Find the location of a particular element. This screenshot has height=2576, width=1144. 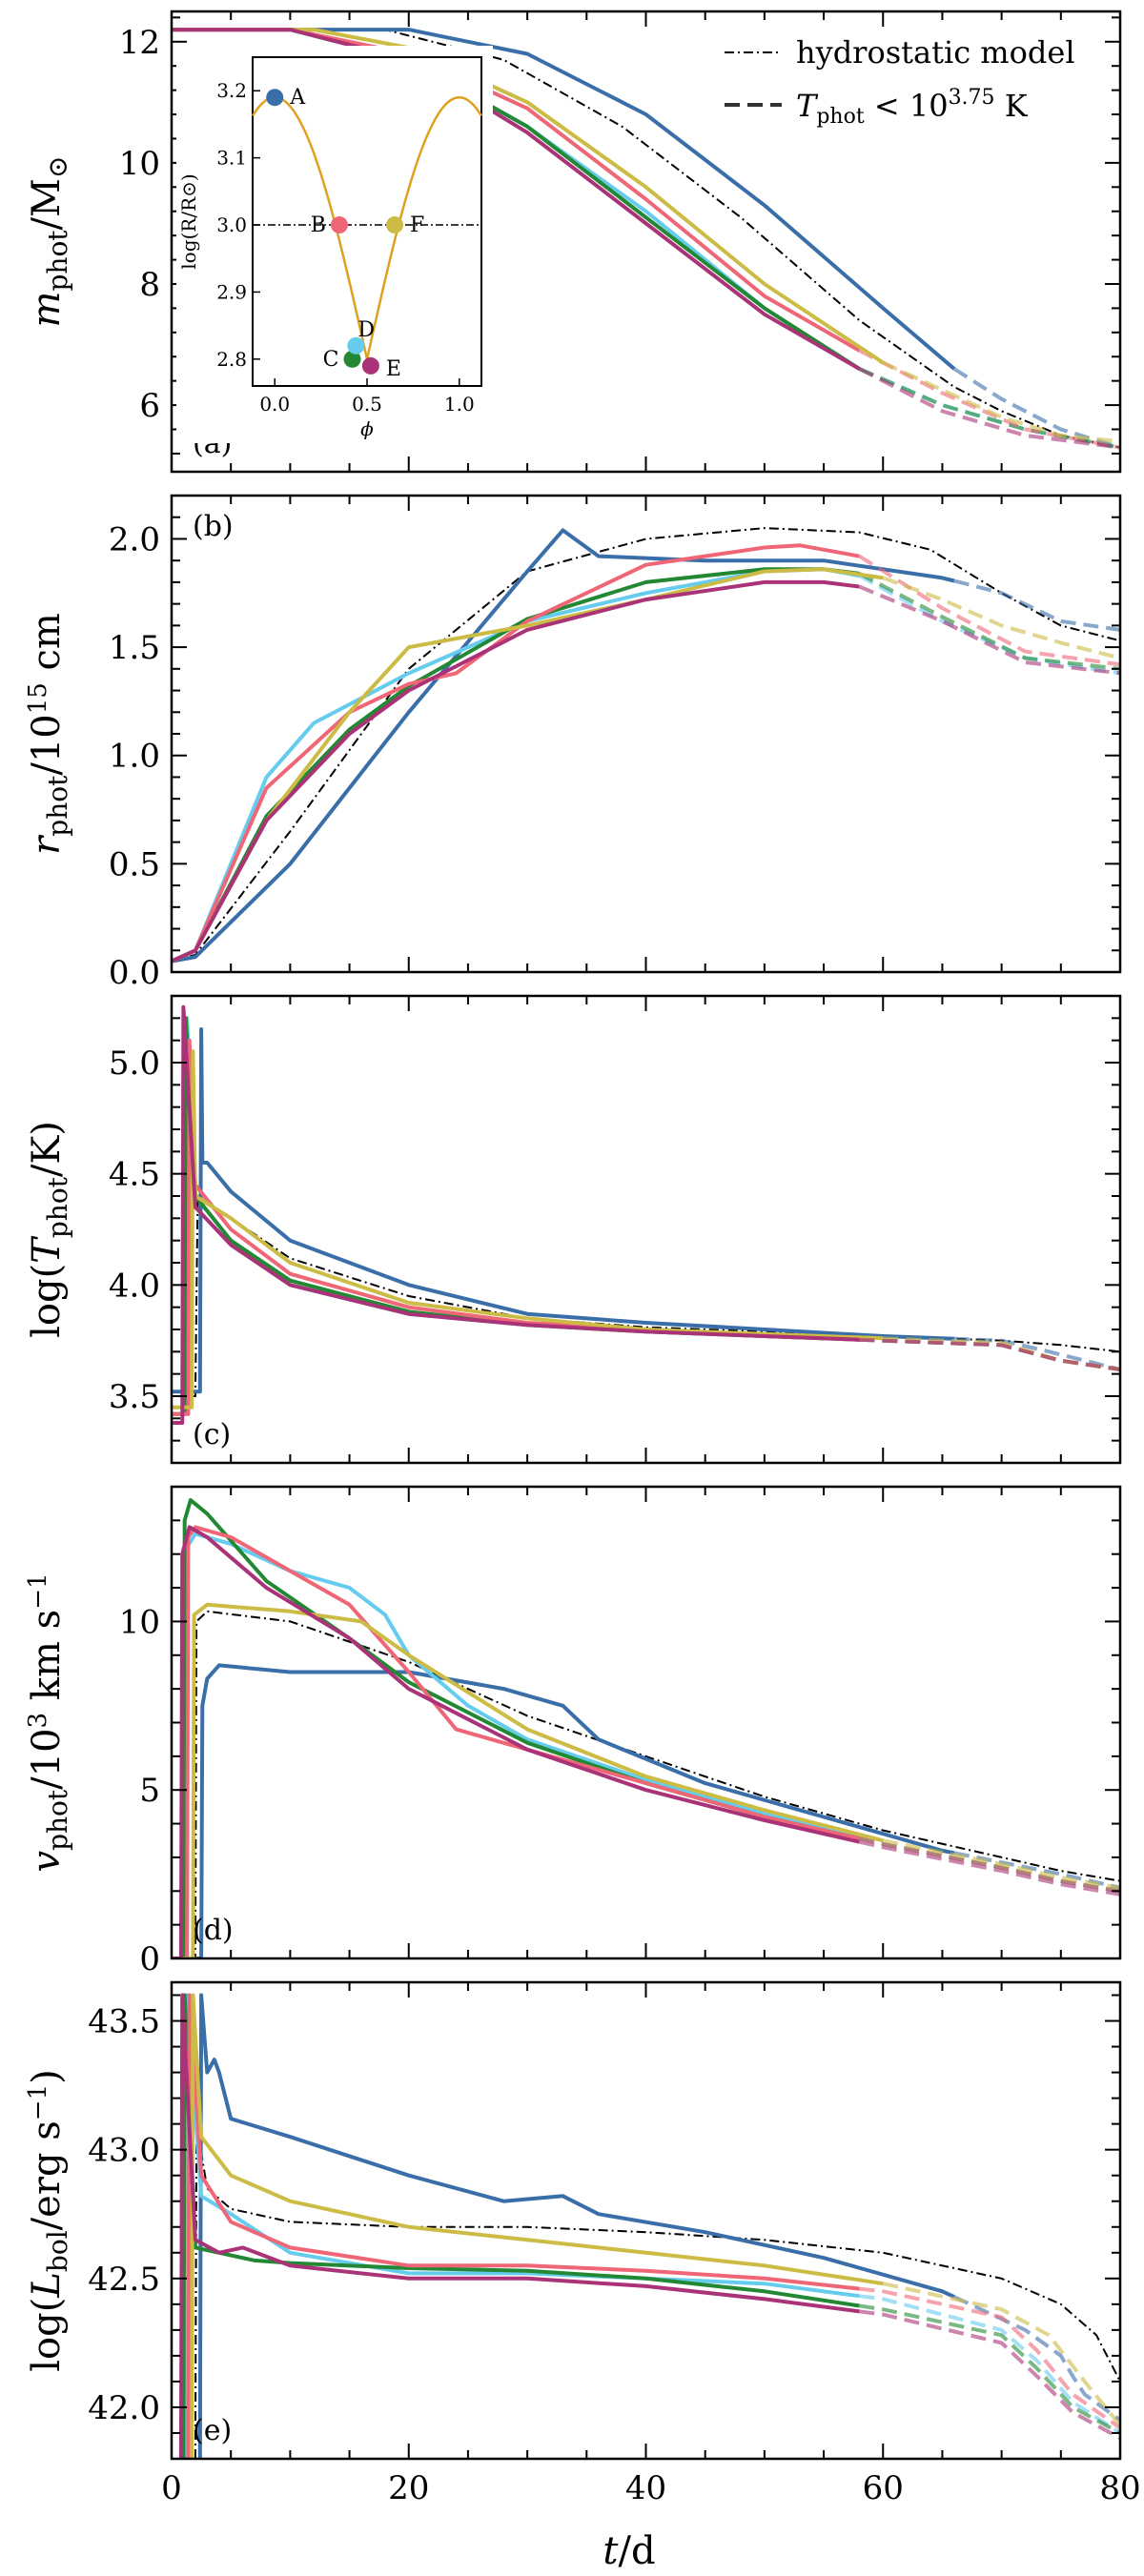

inset-point-A is located at coordinates (275, 98).